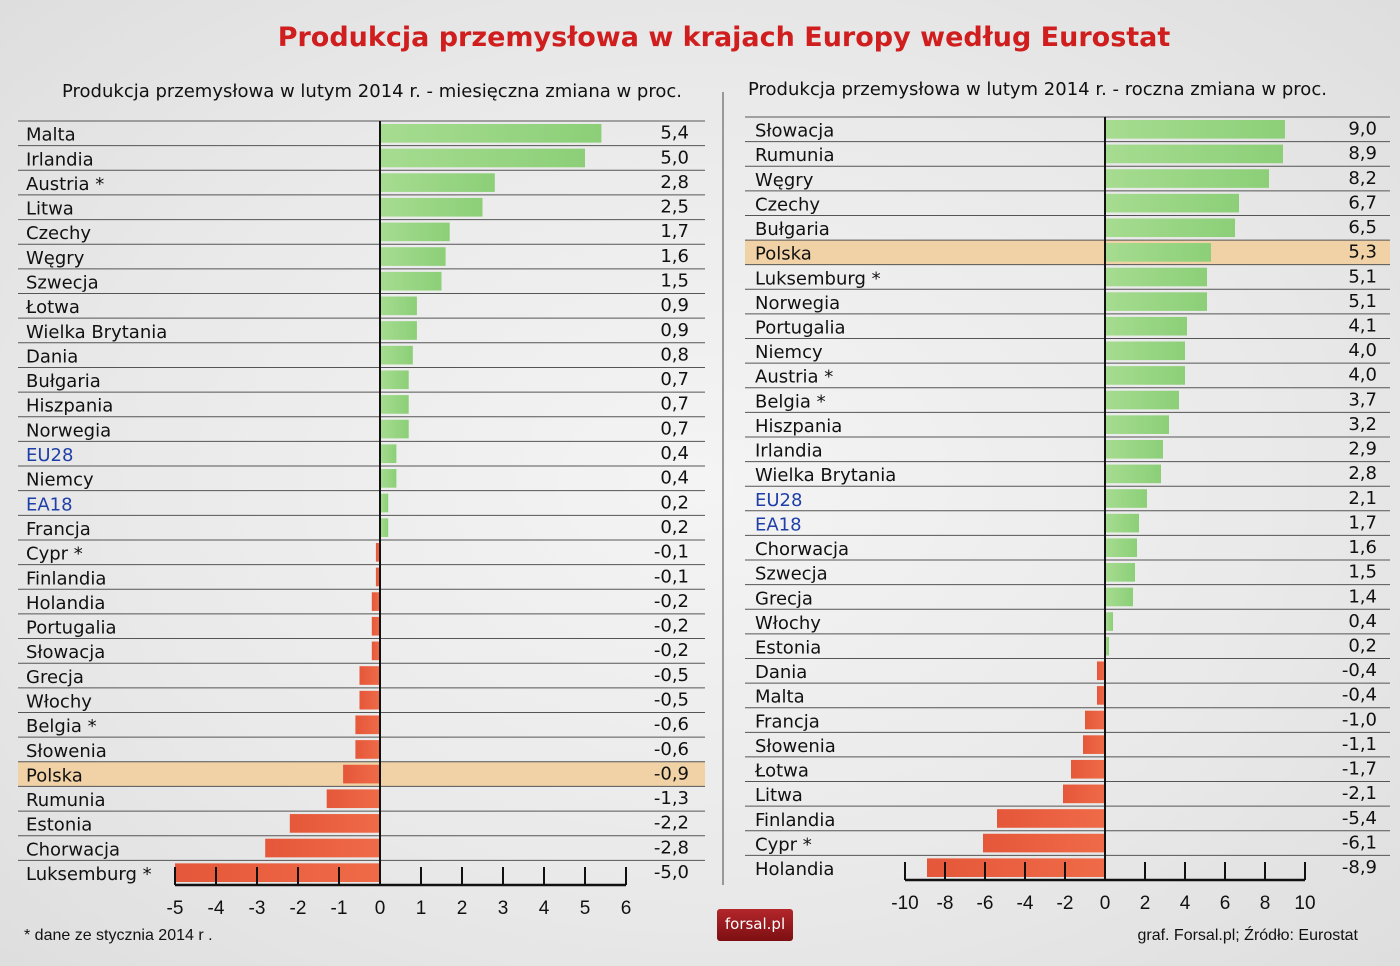  What do you see at coordinates (339, 908) in the screenshot?
I see `x-tick-label: -1` at bounding box center [339, 908].